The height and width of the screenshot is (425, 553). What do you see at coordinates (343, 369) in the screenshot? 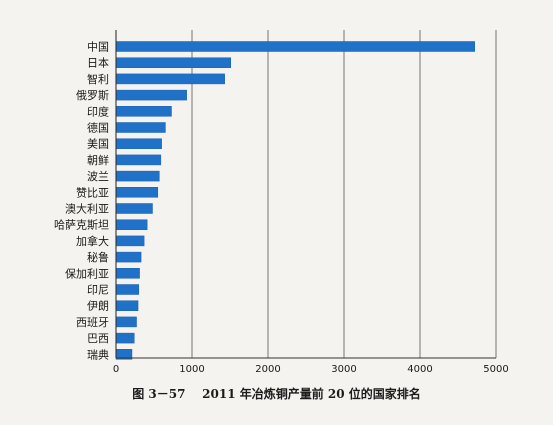
I see `x-tick-label: 3000` at bounding box center [343, 369].